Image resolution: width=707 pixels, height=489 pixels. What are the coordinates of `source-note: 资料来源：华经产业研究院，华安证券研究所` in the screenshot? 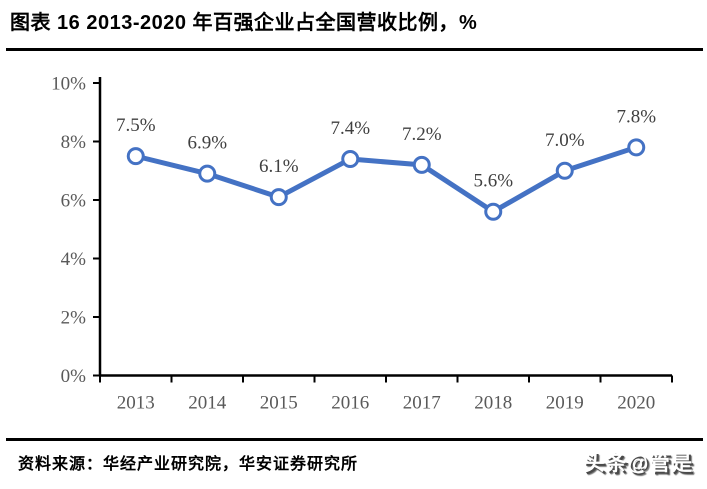 It's located at (188, 464).